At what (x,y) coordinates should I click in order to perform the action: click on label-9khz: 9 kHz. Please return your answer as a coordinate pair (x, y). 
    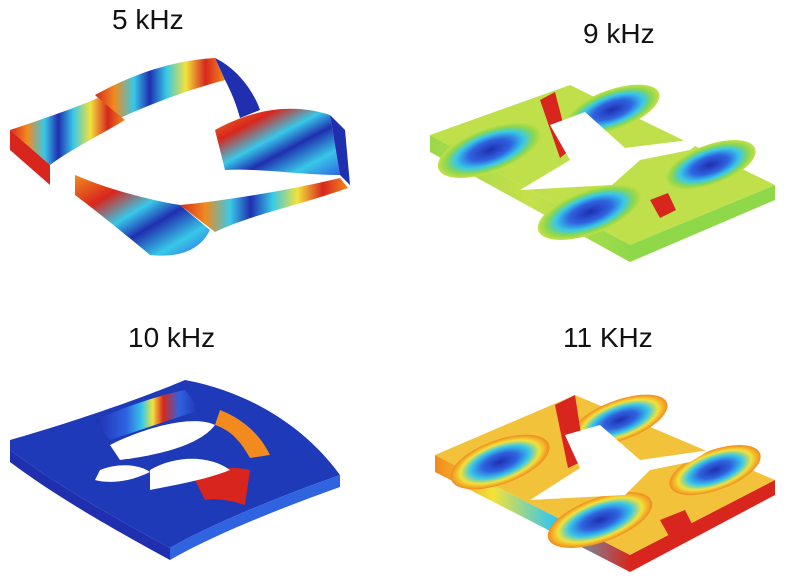
    Looking at the image, I should click on (619, 33).